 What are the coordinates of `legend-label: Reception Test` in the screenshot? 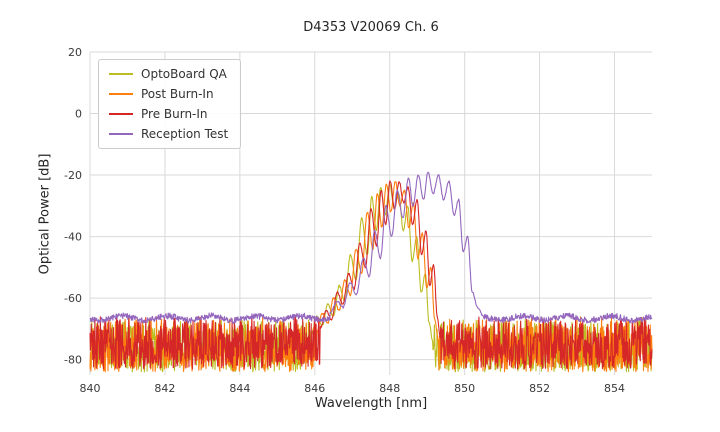 It's located at (185, 134).